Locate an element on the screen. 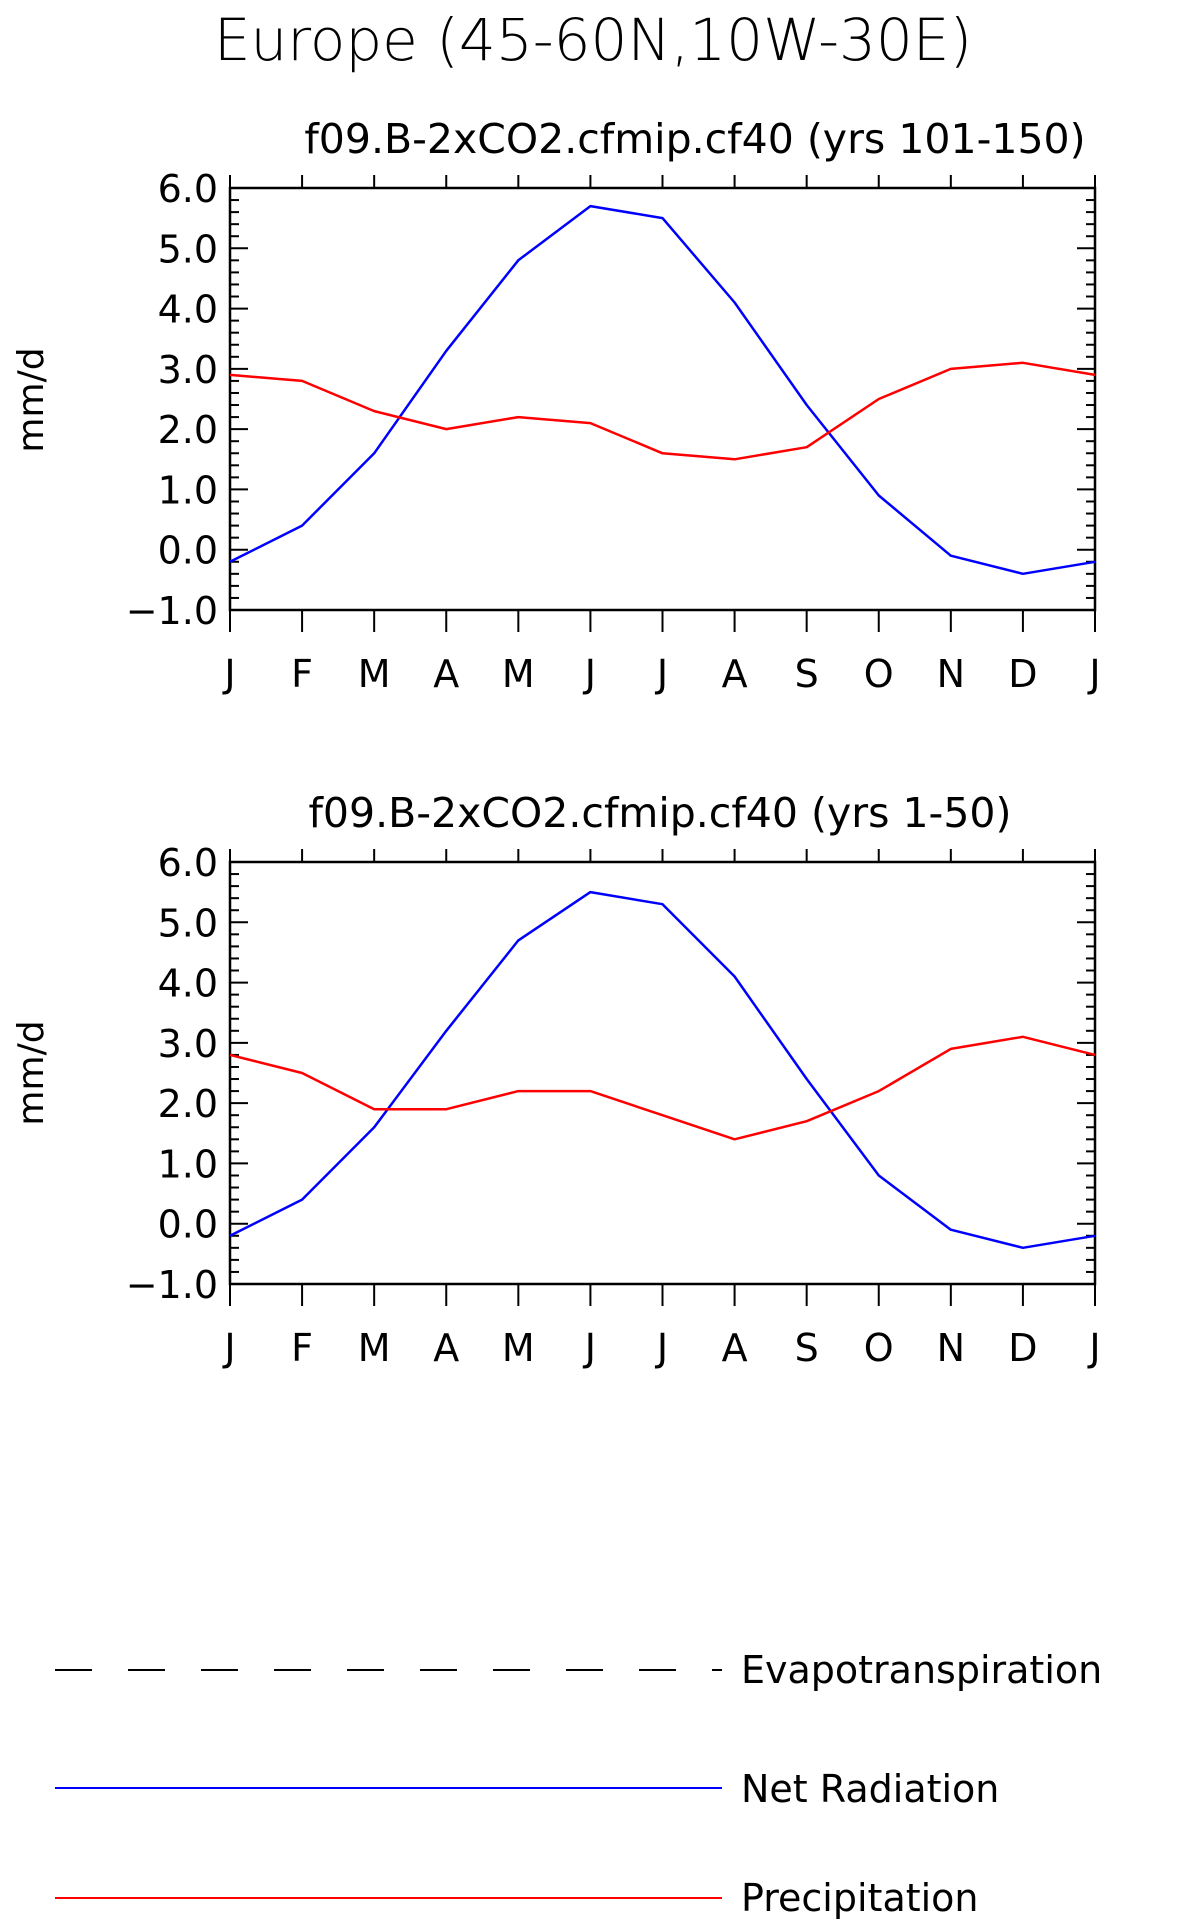 The image size is (1186, 1925). legend-label: Evapotranspiration is located at coordinates (921, 1670).